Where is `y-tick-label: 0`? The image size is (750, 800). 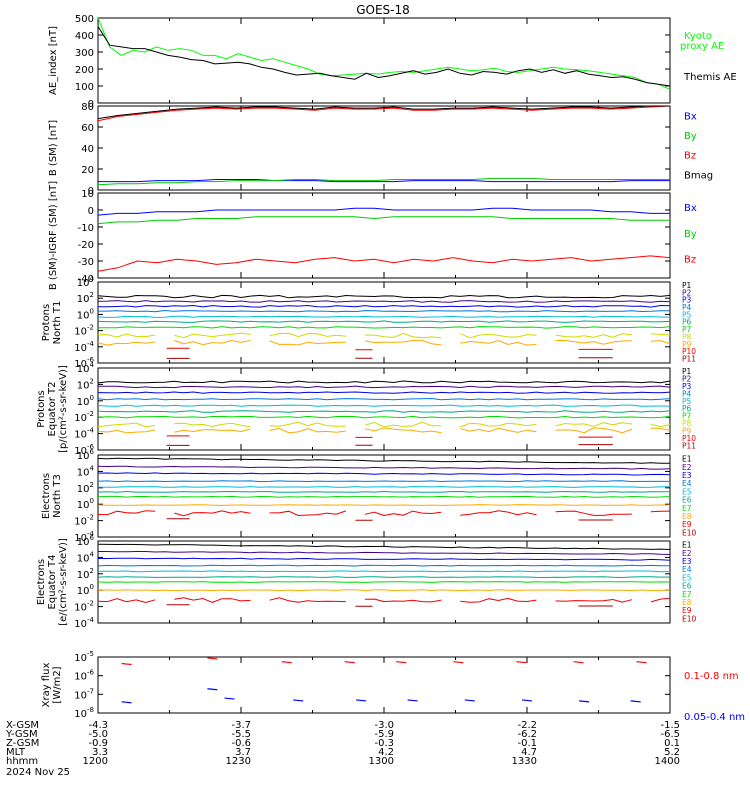
y-tick-label: 0 is located at coordinates (91, 104).